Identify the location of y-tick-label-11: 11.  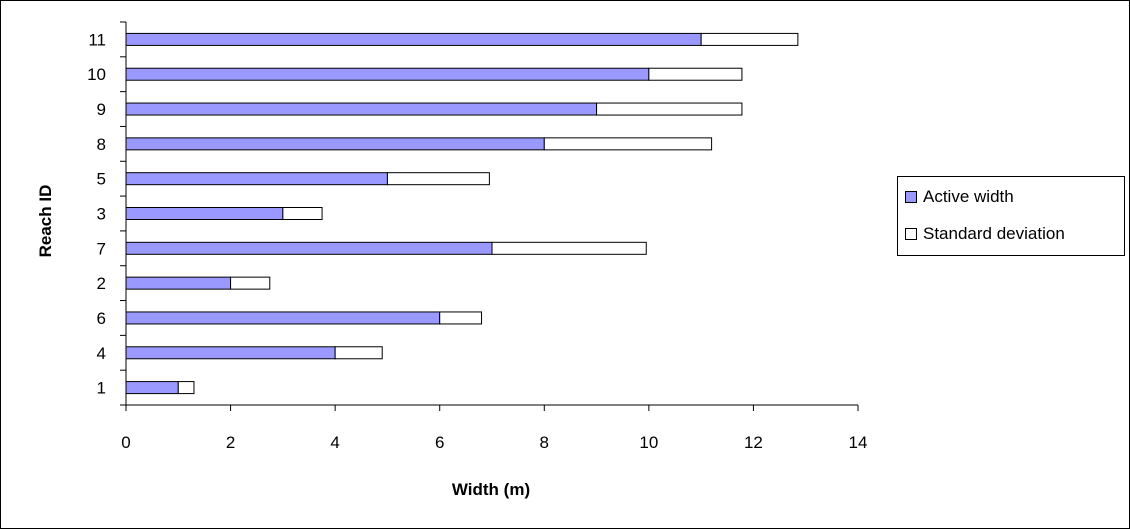
(97, 39).